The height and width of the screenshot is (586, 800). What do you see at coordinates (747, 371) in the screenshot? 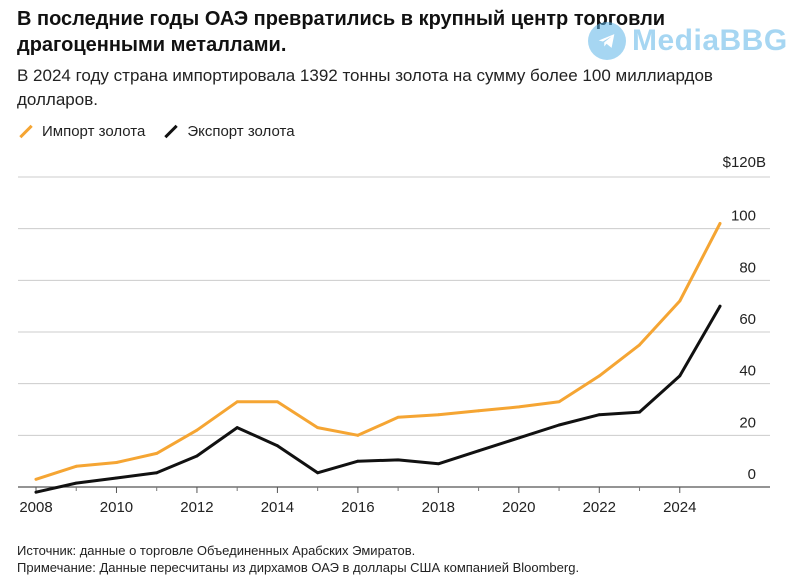
I see `y-tick-label: 40` at bounding box center [747, 371].